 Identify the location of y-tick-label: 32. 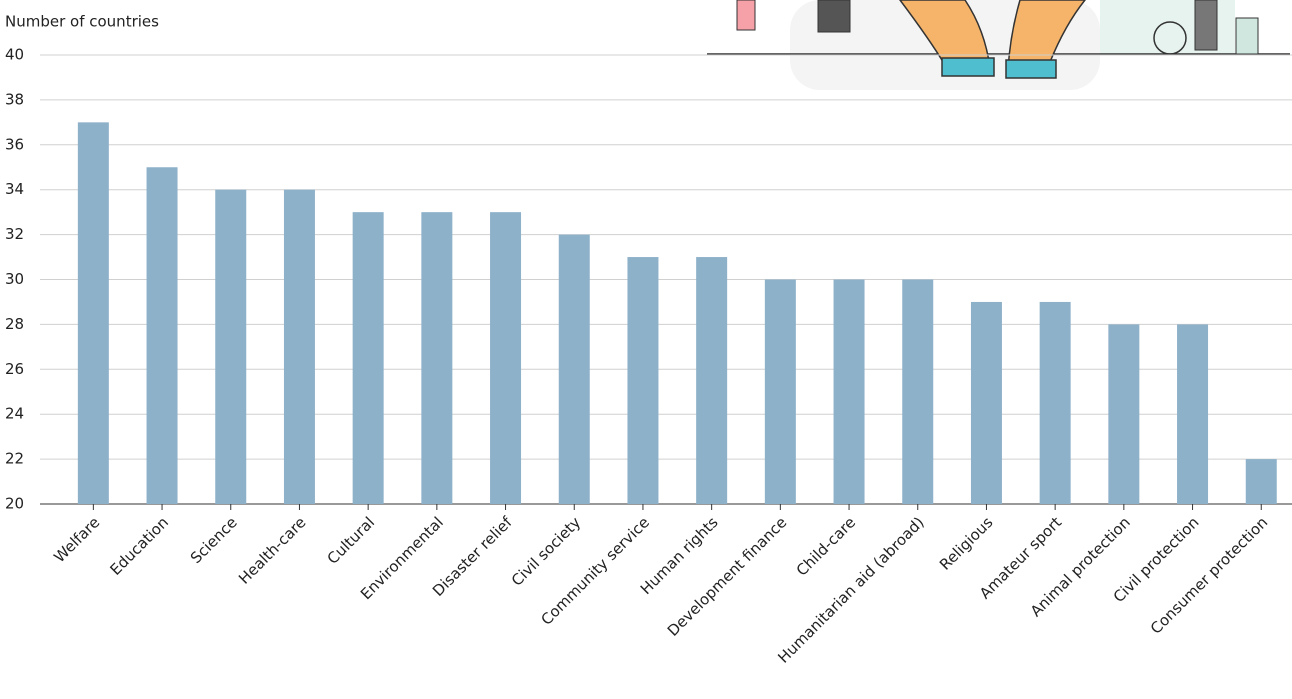
(14, 234).